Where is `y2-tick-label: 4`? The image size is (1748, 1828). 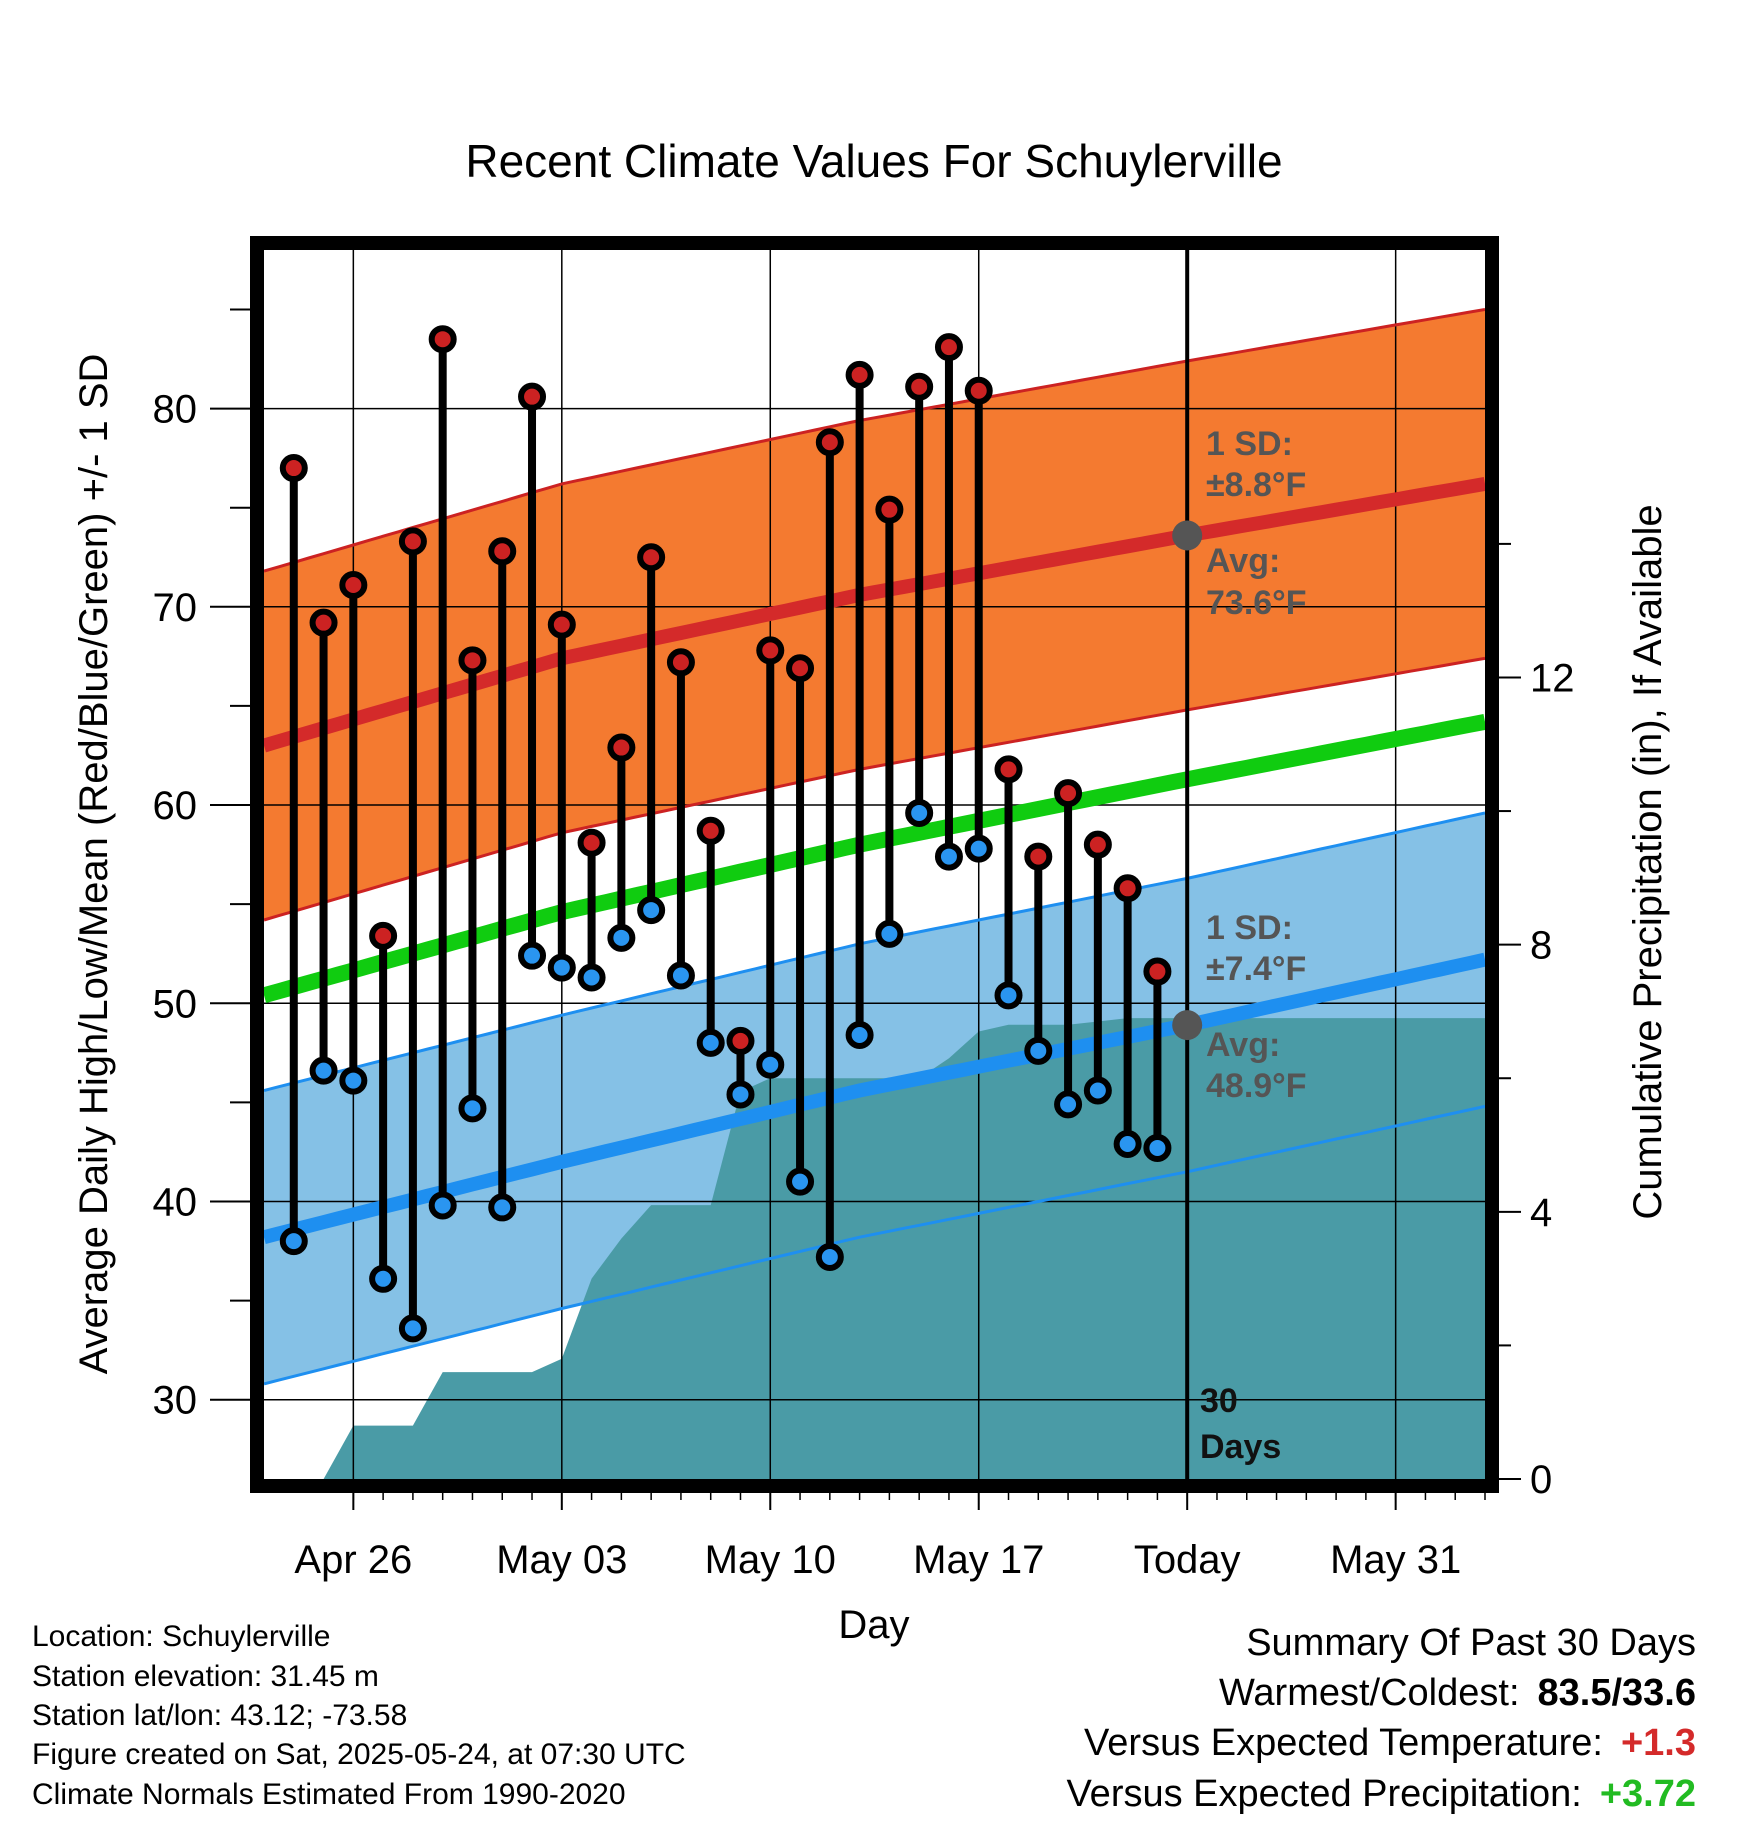
y2-tick-label: 4 is located at coordinates (1541, 1213).